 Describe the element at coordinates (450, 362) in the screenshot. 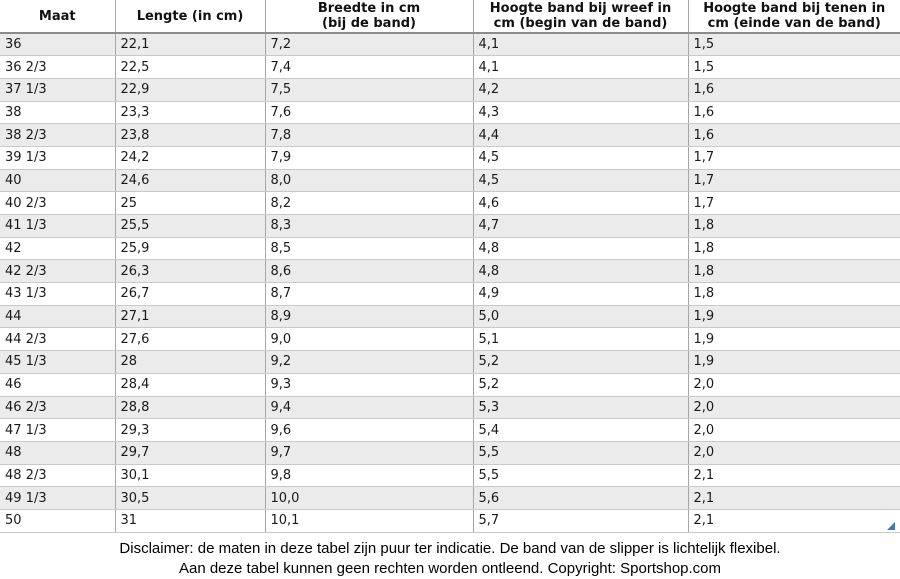

I see `table-row: 45 1/3 28 9,2 5,2 1,9` at that location.